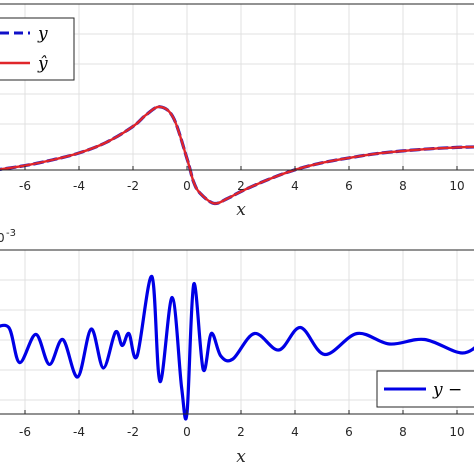  I want to click on bottom-x-tick-label: -4, so click(79, 432).